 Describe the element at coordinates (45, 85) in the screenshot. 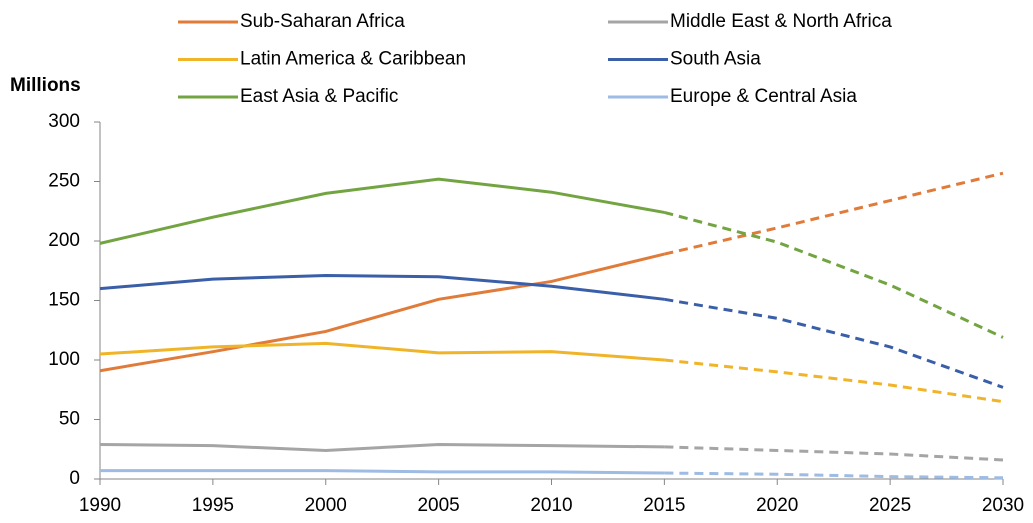

I see `y-axis-label: Millions` at that location.